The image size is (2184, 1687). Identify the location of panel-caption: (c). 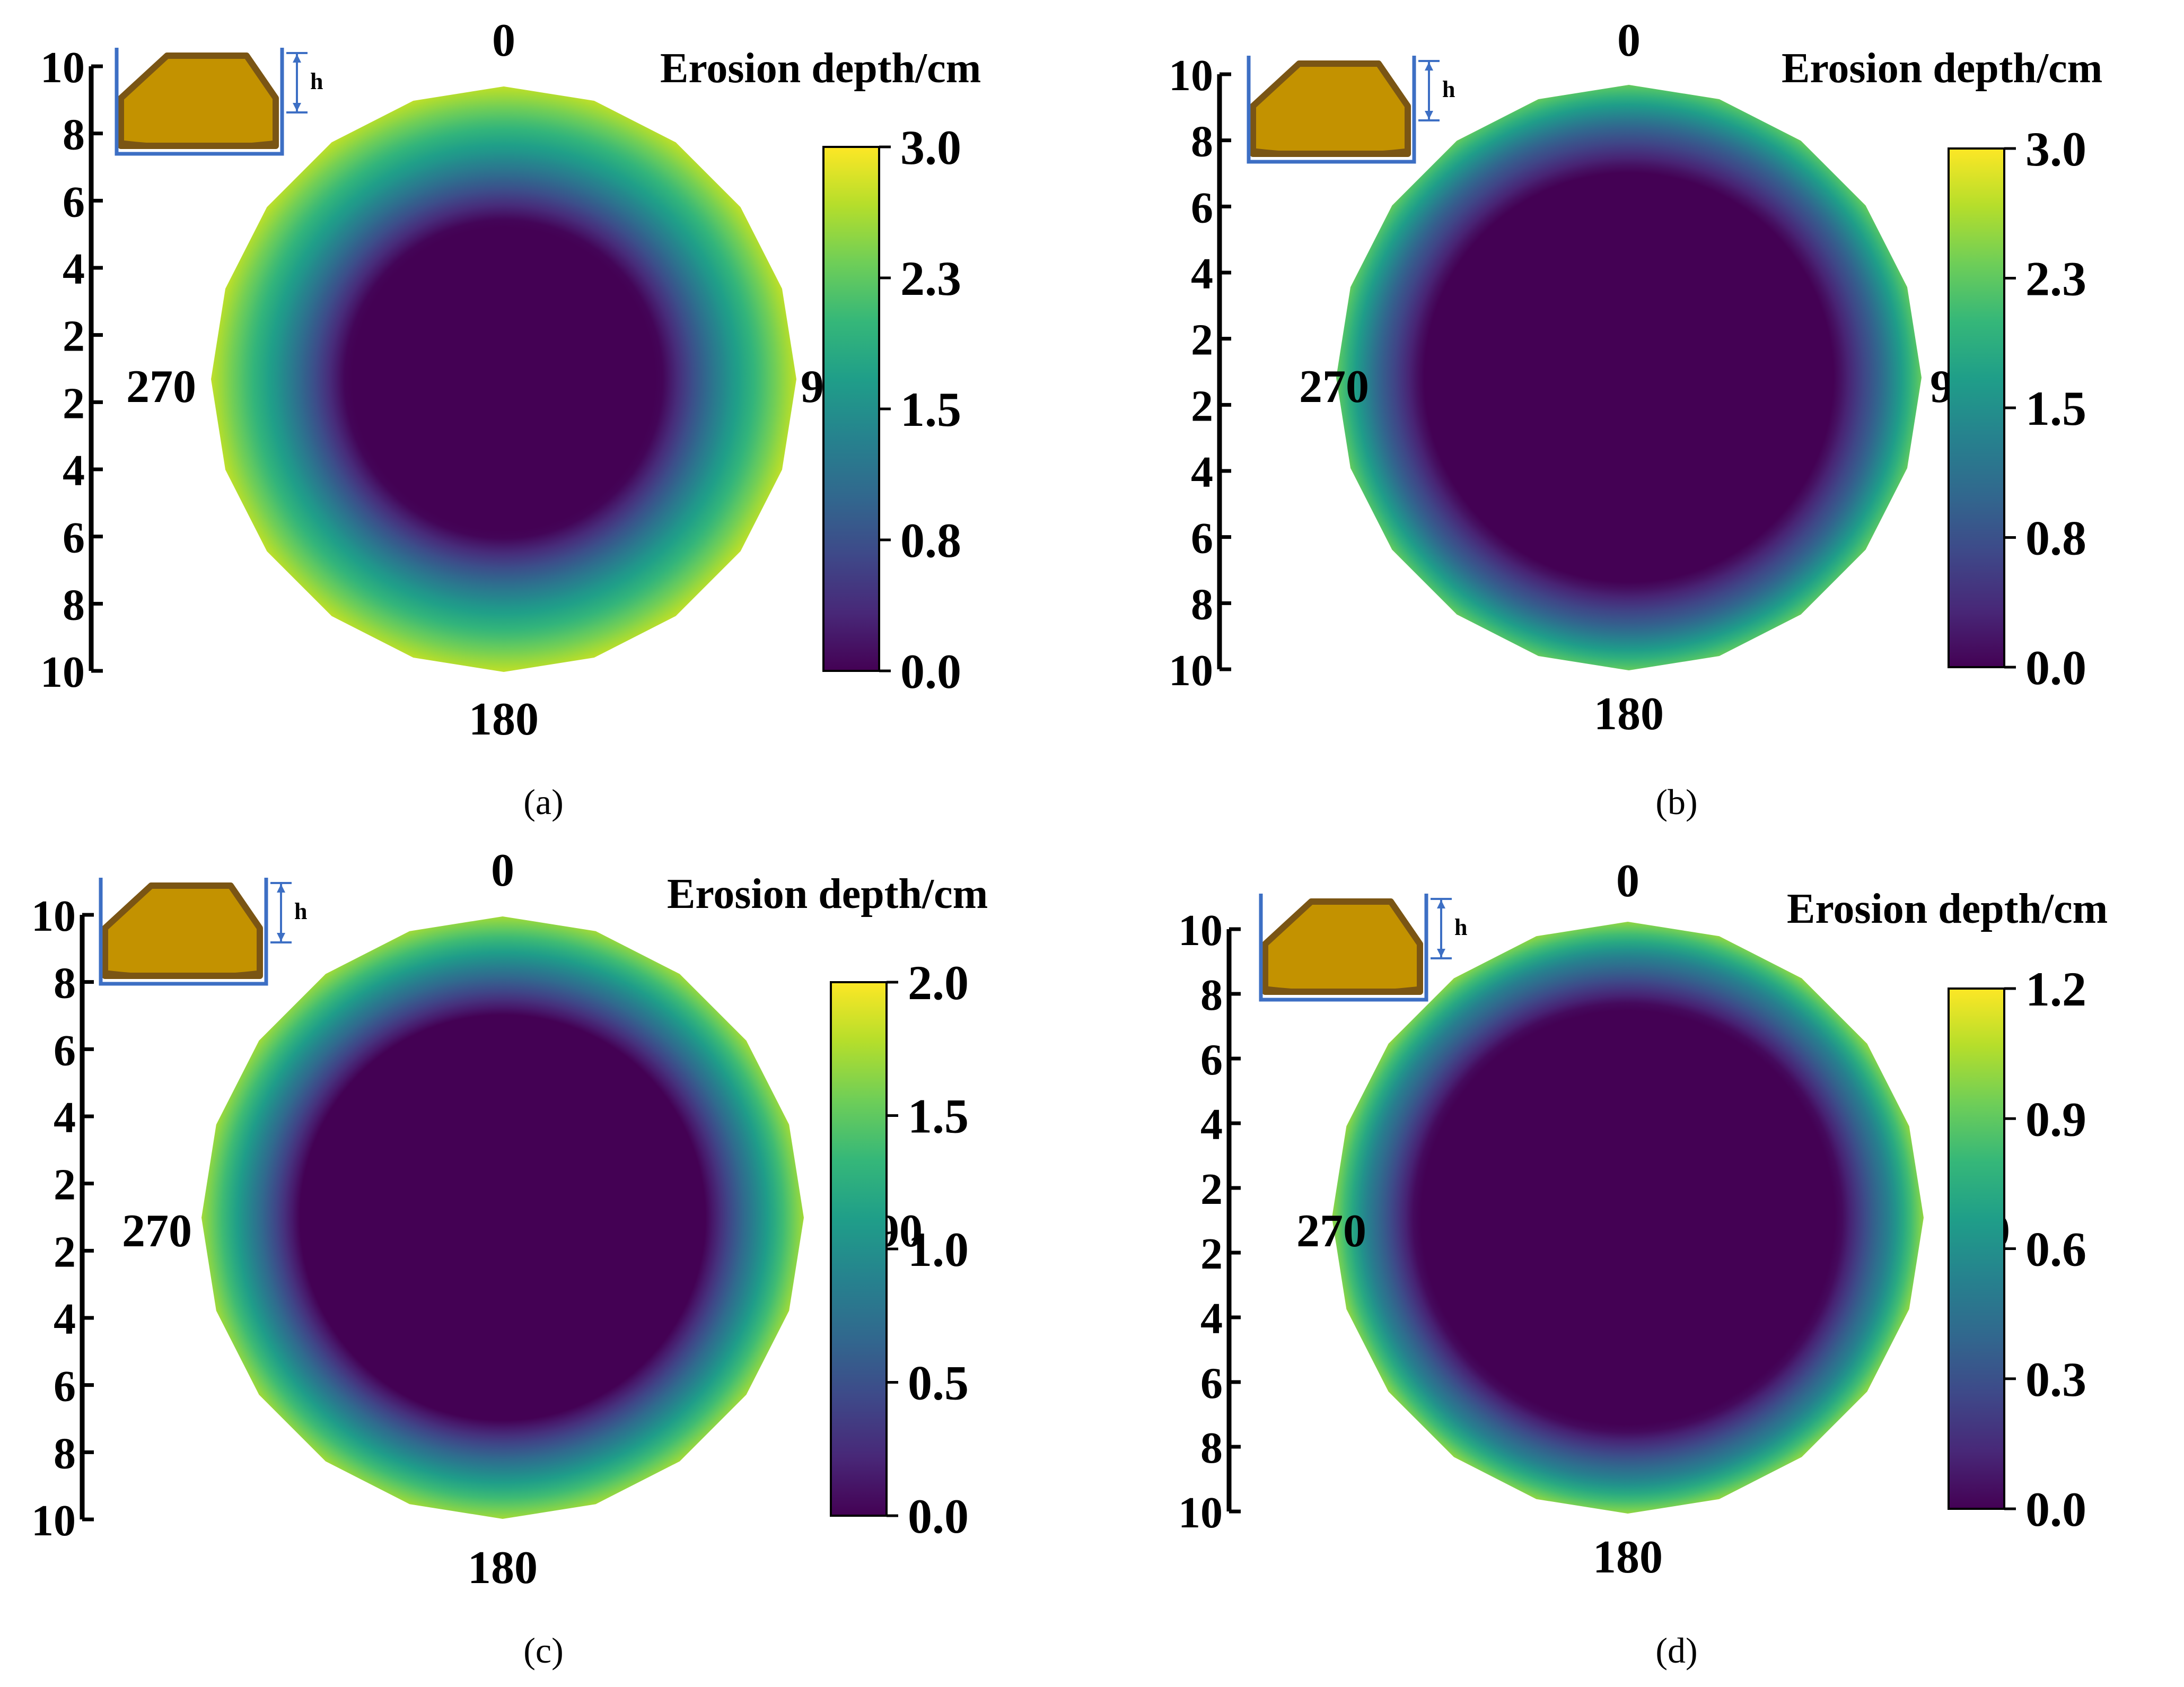
(543, 1650).